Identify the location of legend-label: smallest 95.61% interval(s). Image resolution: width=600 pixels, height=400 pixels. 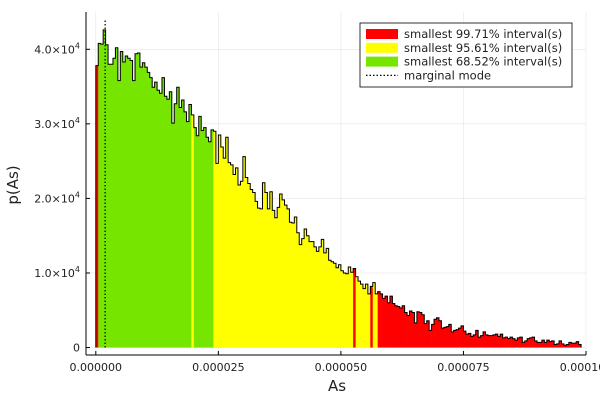
(483, 48).